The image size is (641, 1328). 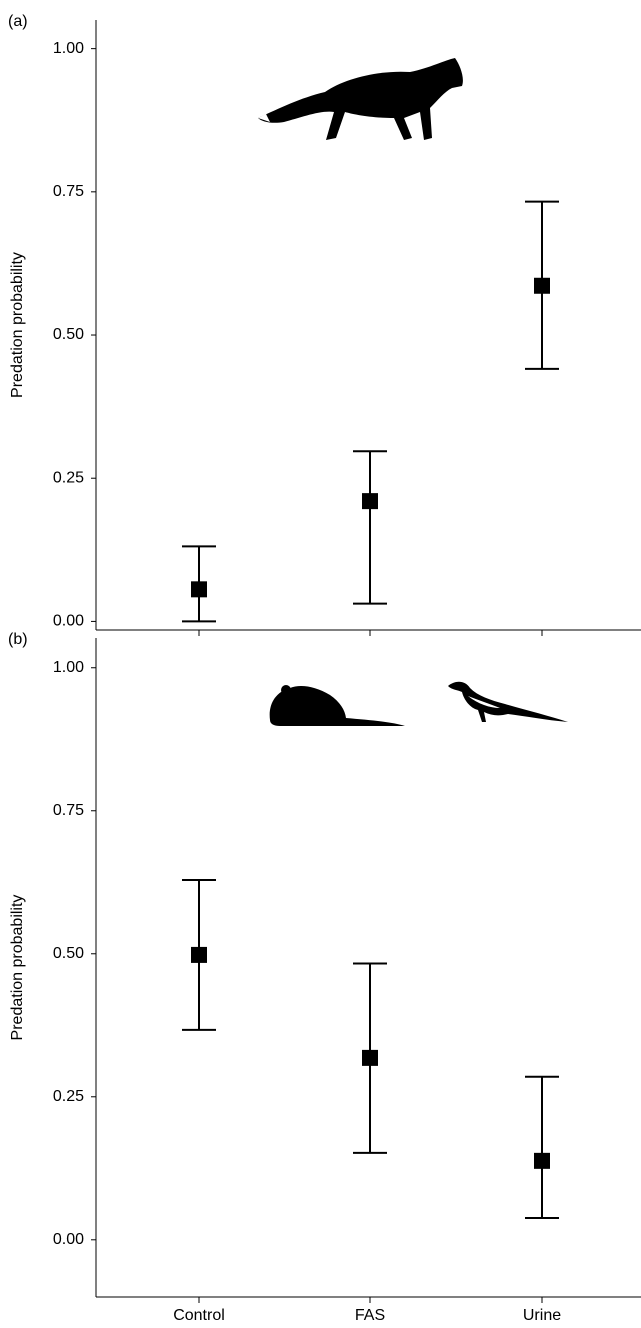 I want to click on x-tick-label: Control, so click(x=199, y=1315).